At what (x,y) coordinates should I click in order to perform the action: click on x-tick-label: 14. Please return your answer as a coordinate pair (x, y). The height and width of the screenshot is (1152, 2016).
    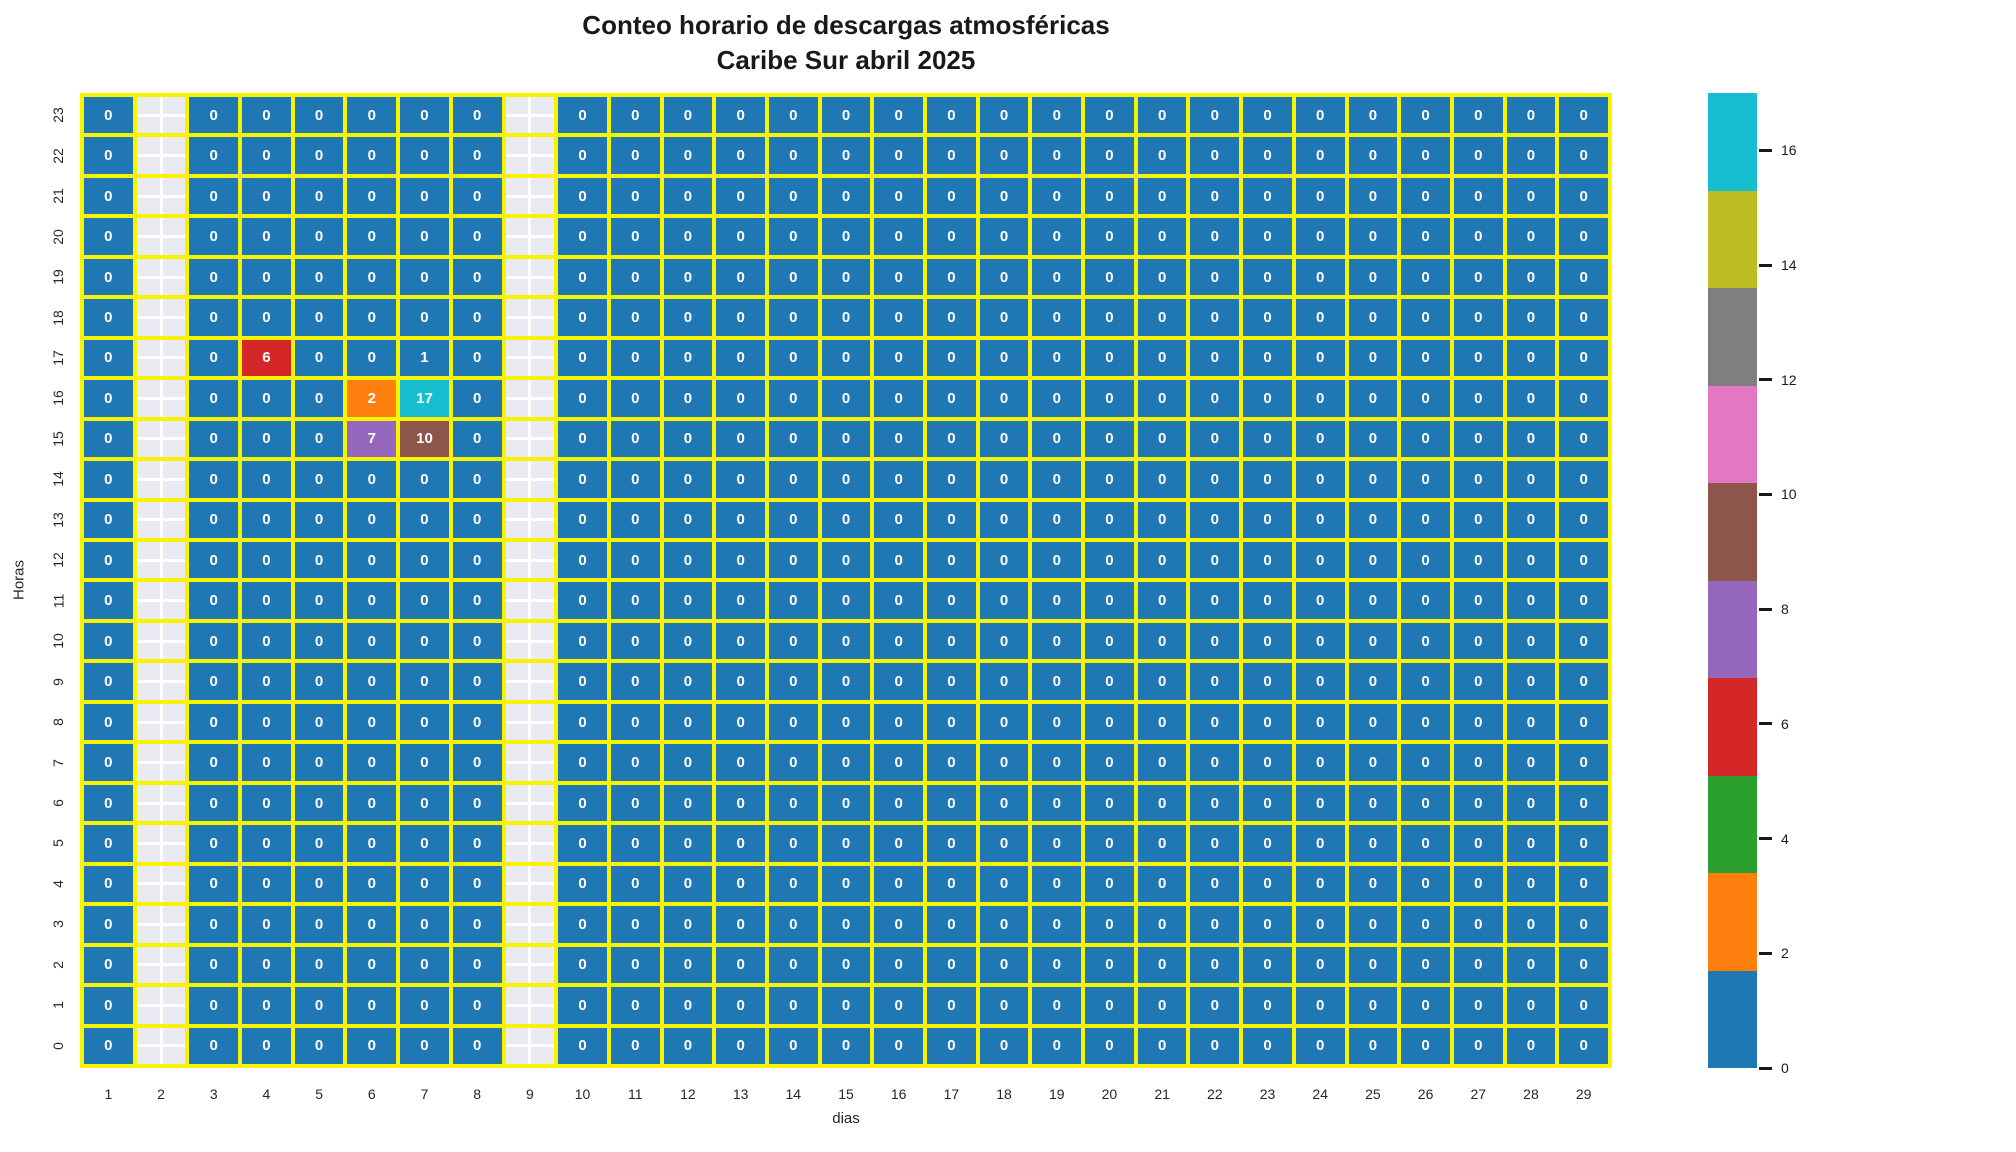
    Looking at the image, I should click on (793, 1094).